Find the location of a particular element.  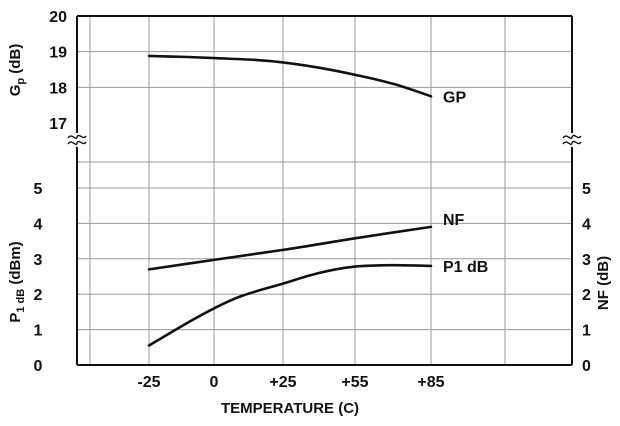

y-tick-label-left: 2 is located at coordinates (38, 295).